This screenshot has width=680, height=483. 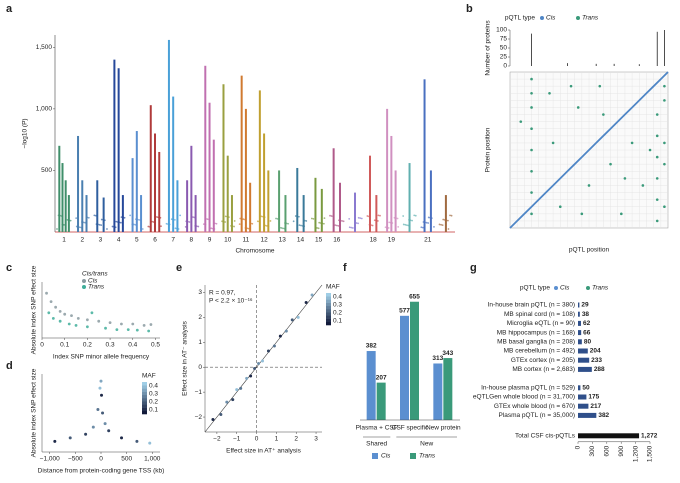 I want to click on x-tick-label: 11, so click(x=246, y=240).